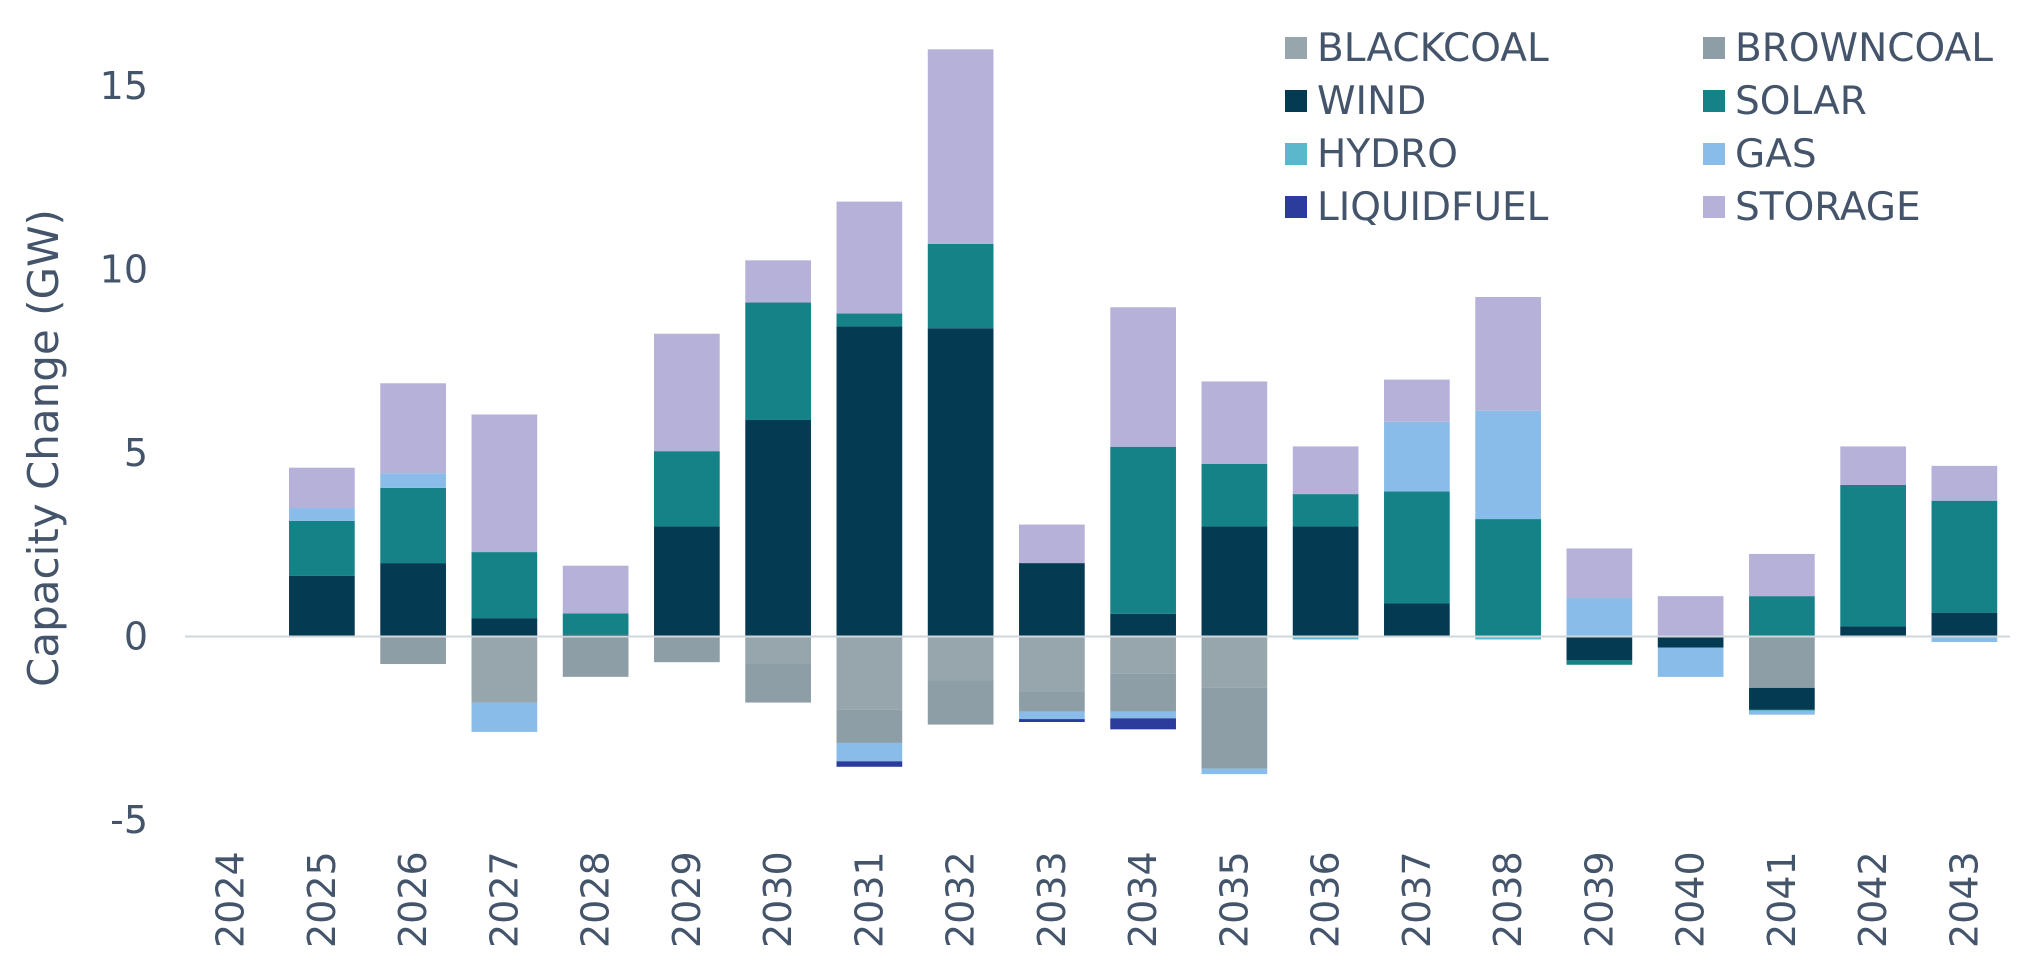 The width and height of the screenshot is (2040, 975). I want to click on bar-segment-gas-2037, so click(1417, 456).